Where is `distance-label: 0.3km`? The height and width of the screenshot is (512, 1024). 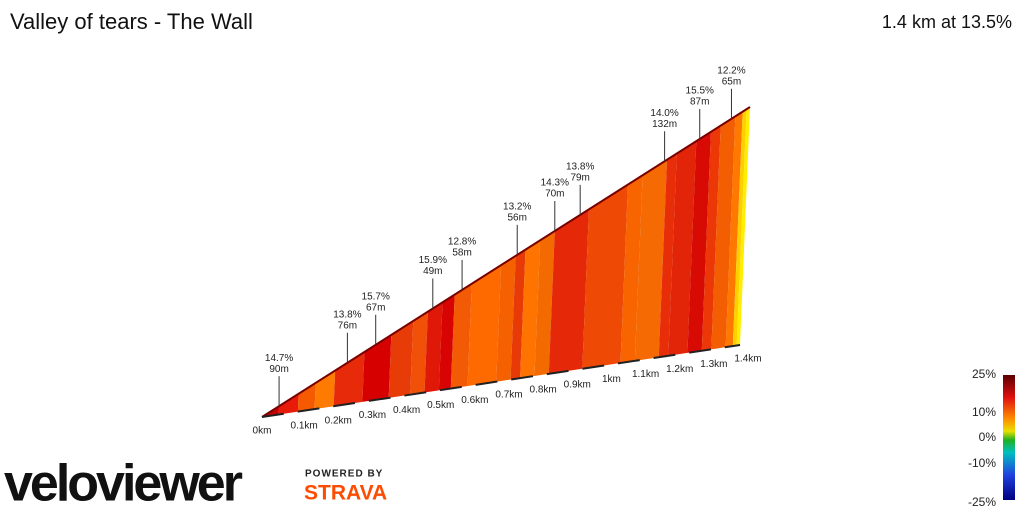
distance-label: 0.3km is located at coordinates (372, 415).